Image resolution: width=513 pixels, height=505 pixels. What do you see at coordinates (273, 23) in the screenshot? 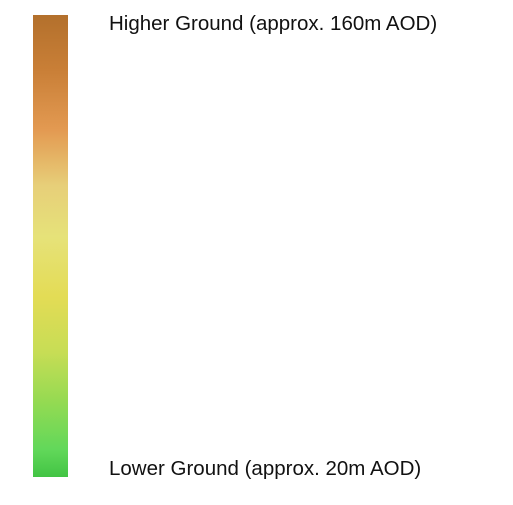
I see `higher-ground-label: Higher Ground (approx. 160m AOD)` at bounding box center [273, 23].